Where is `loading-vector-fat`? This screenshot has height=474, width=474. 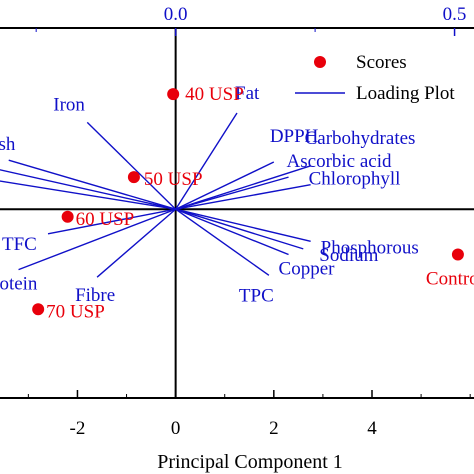
loading-vector-fat is located at coordinates (206, 161).